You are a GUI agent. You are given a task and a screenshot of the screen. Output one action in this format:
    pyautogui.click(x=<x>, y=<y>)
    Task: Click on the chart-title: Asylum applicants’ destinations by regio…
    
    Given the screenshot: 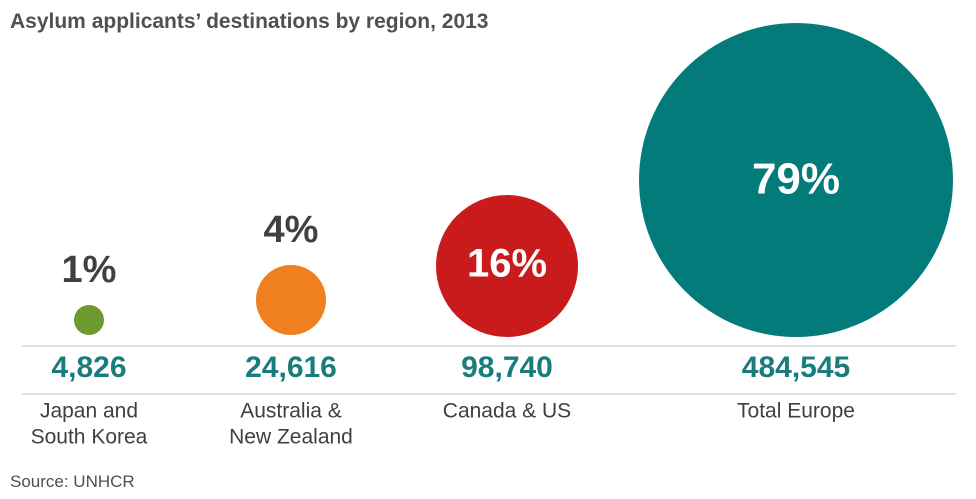 What is the action you would take?
    pyautogui.click(x=249, y=21)
    